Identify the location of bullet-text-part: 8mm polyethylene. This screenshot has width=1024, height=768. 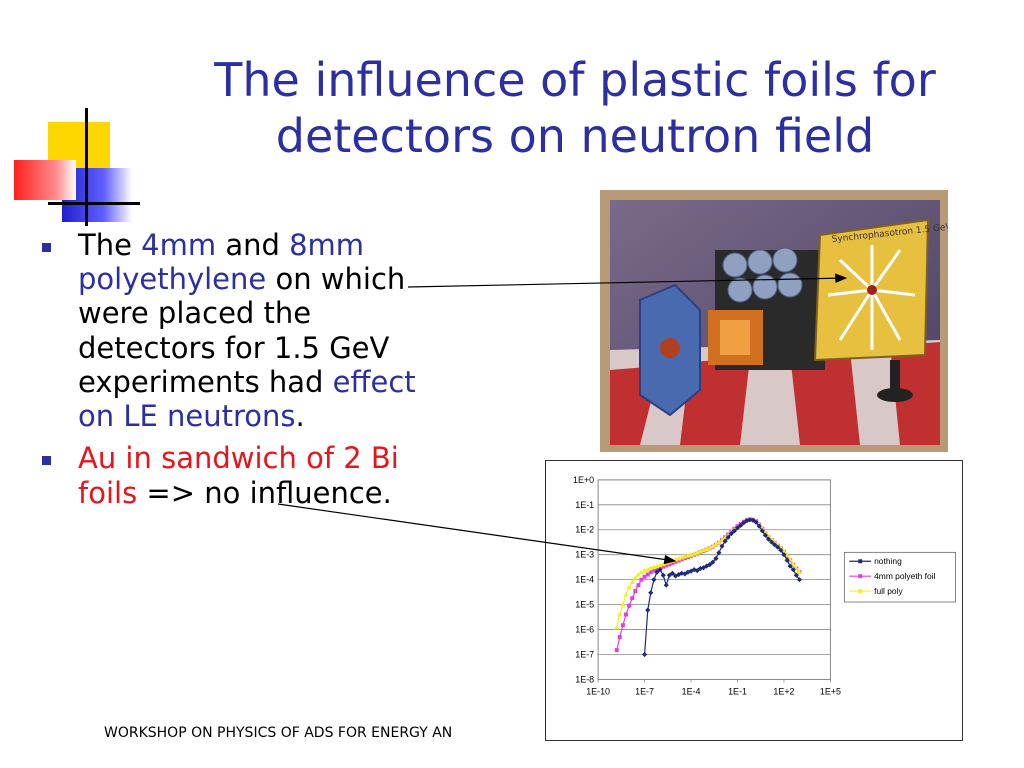
(221, 262).